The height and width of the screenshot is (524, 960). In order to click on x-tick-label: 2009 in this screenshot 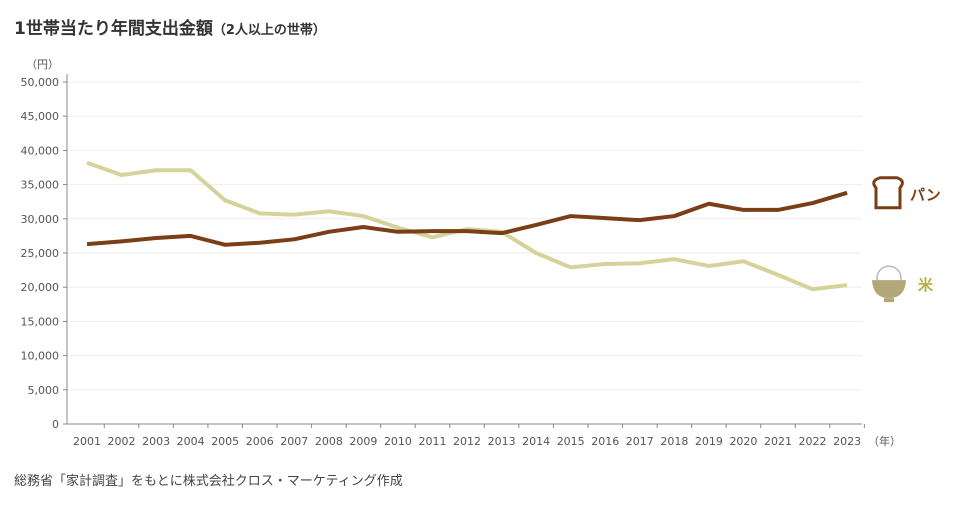, I will do `click(363, 441)`.